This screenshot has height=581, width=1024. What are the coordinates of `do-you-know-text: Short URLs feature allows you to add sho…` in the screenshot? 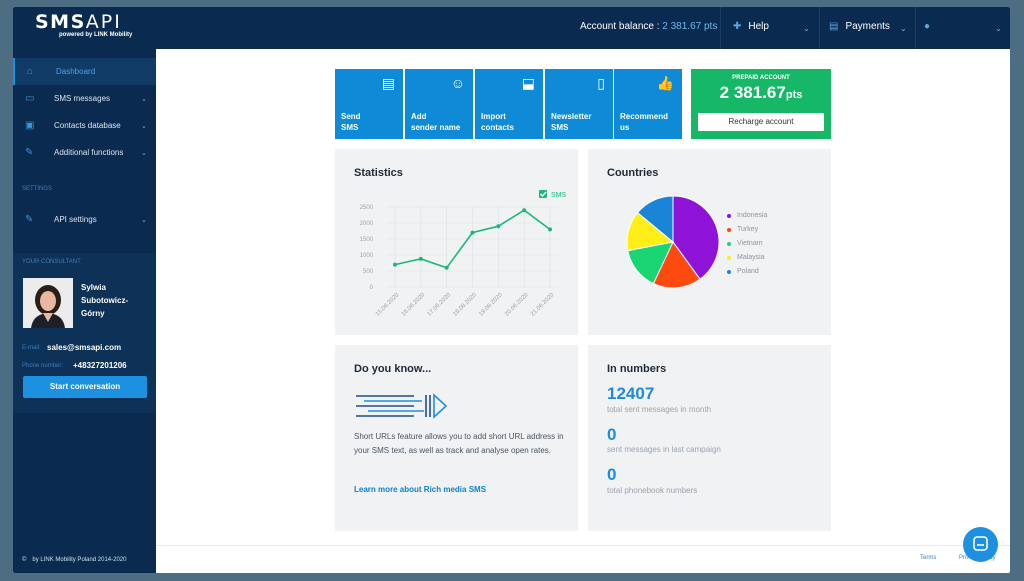 It's located at (459, 443).